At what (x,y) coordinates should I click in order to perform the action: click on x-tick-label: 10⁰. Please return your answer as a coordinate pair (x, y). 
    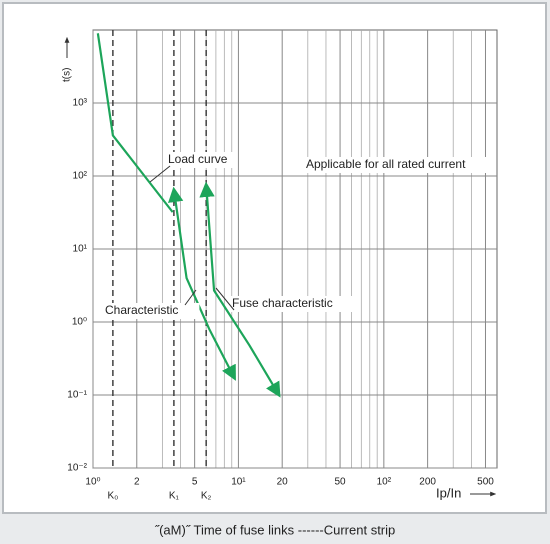
    Looking at the image, I should click on (92, 482).